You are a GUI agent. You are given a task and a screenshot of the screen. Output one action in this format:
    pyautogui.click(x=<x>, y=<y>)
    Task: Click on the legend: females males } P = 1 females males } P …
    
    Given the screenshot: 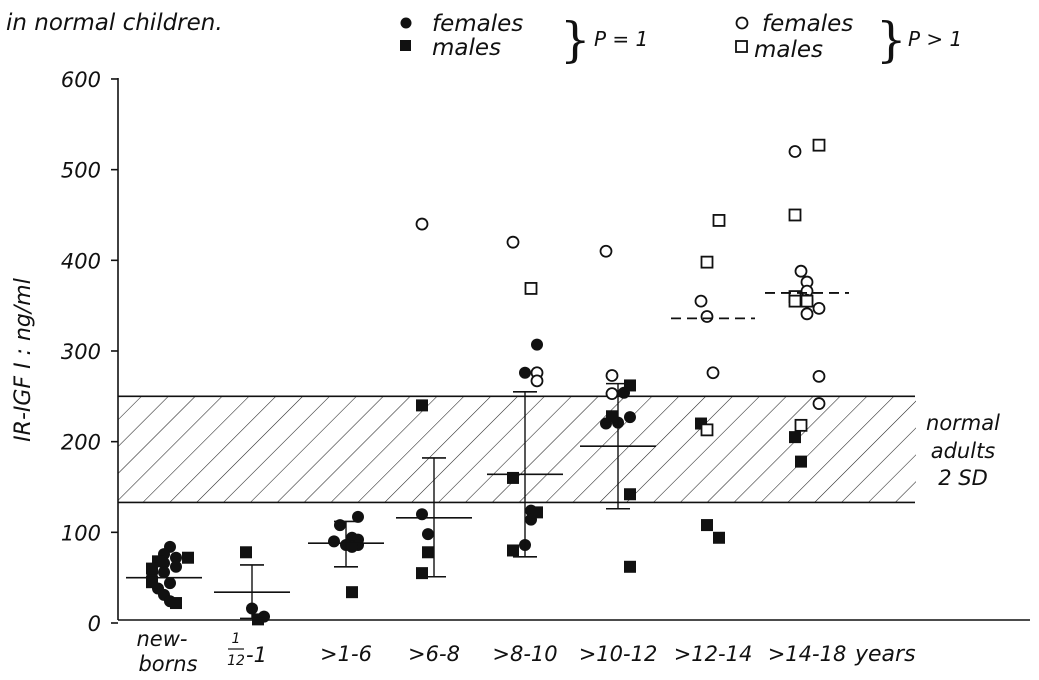 What is the action you would take?
    pyautogui.click(x=681, y=39)
    